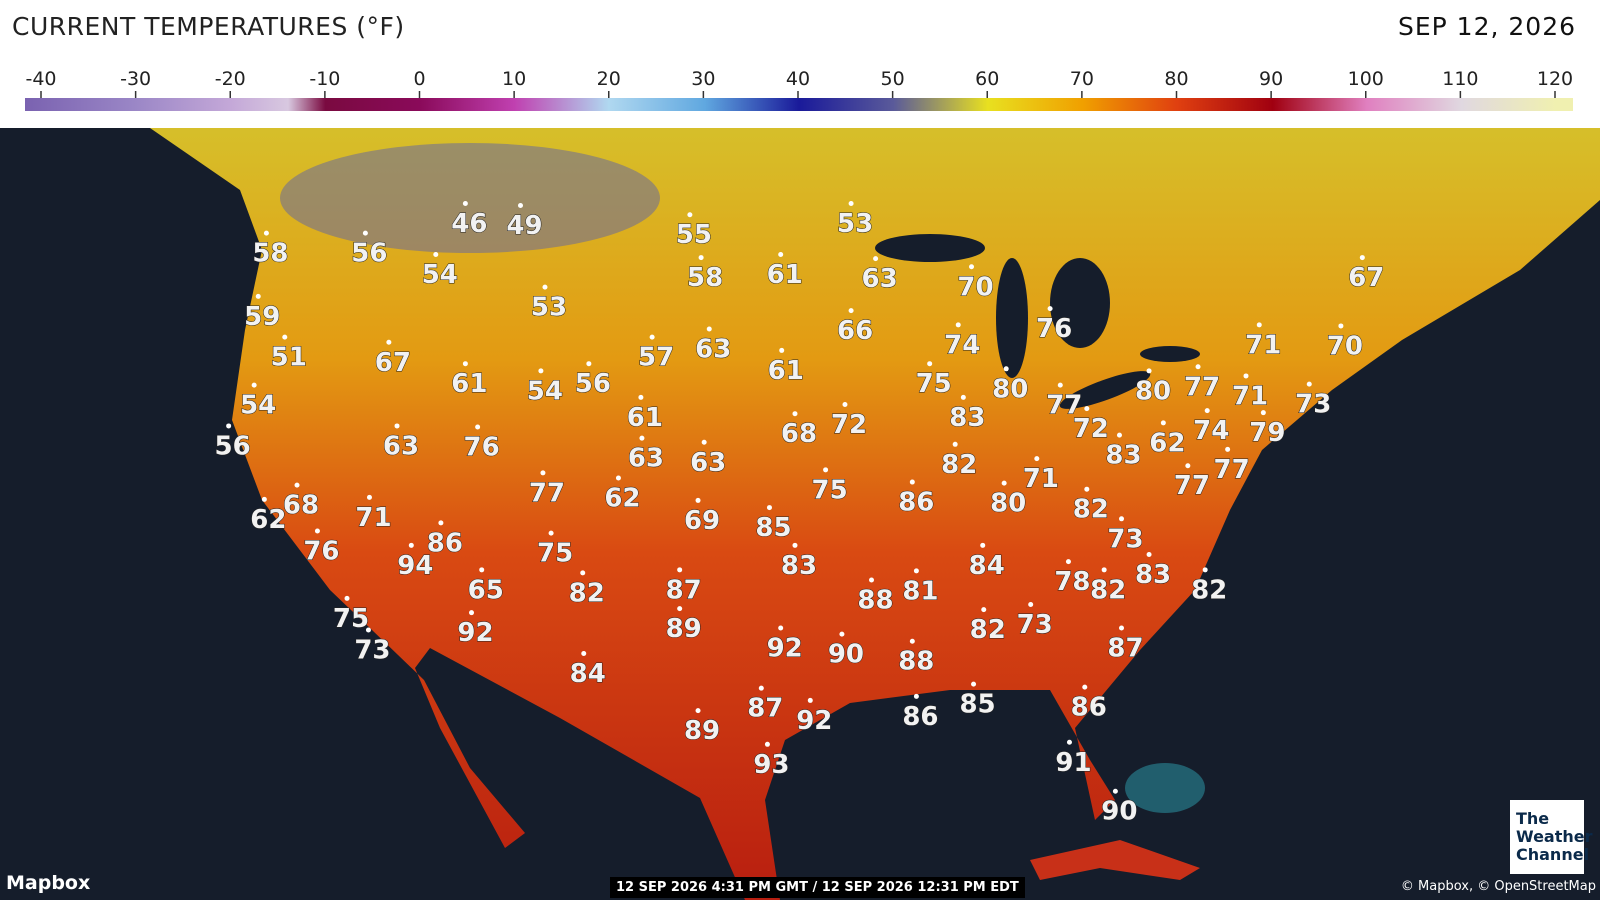 The width and height of the screenshot is (1600, 900). Describe the element at coordinates (1012, 318) in the screenshot. I see `lake-michigan` at that location.